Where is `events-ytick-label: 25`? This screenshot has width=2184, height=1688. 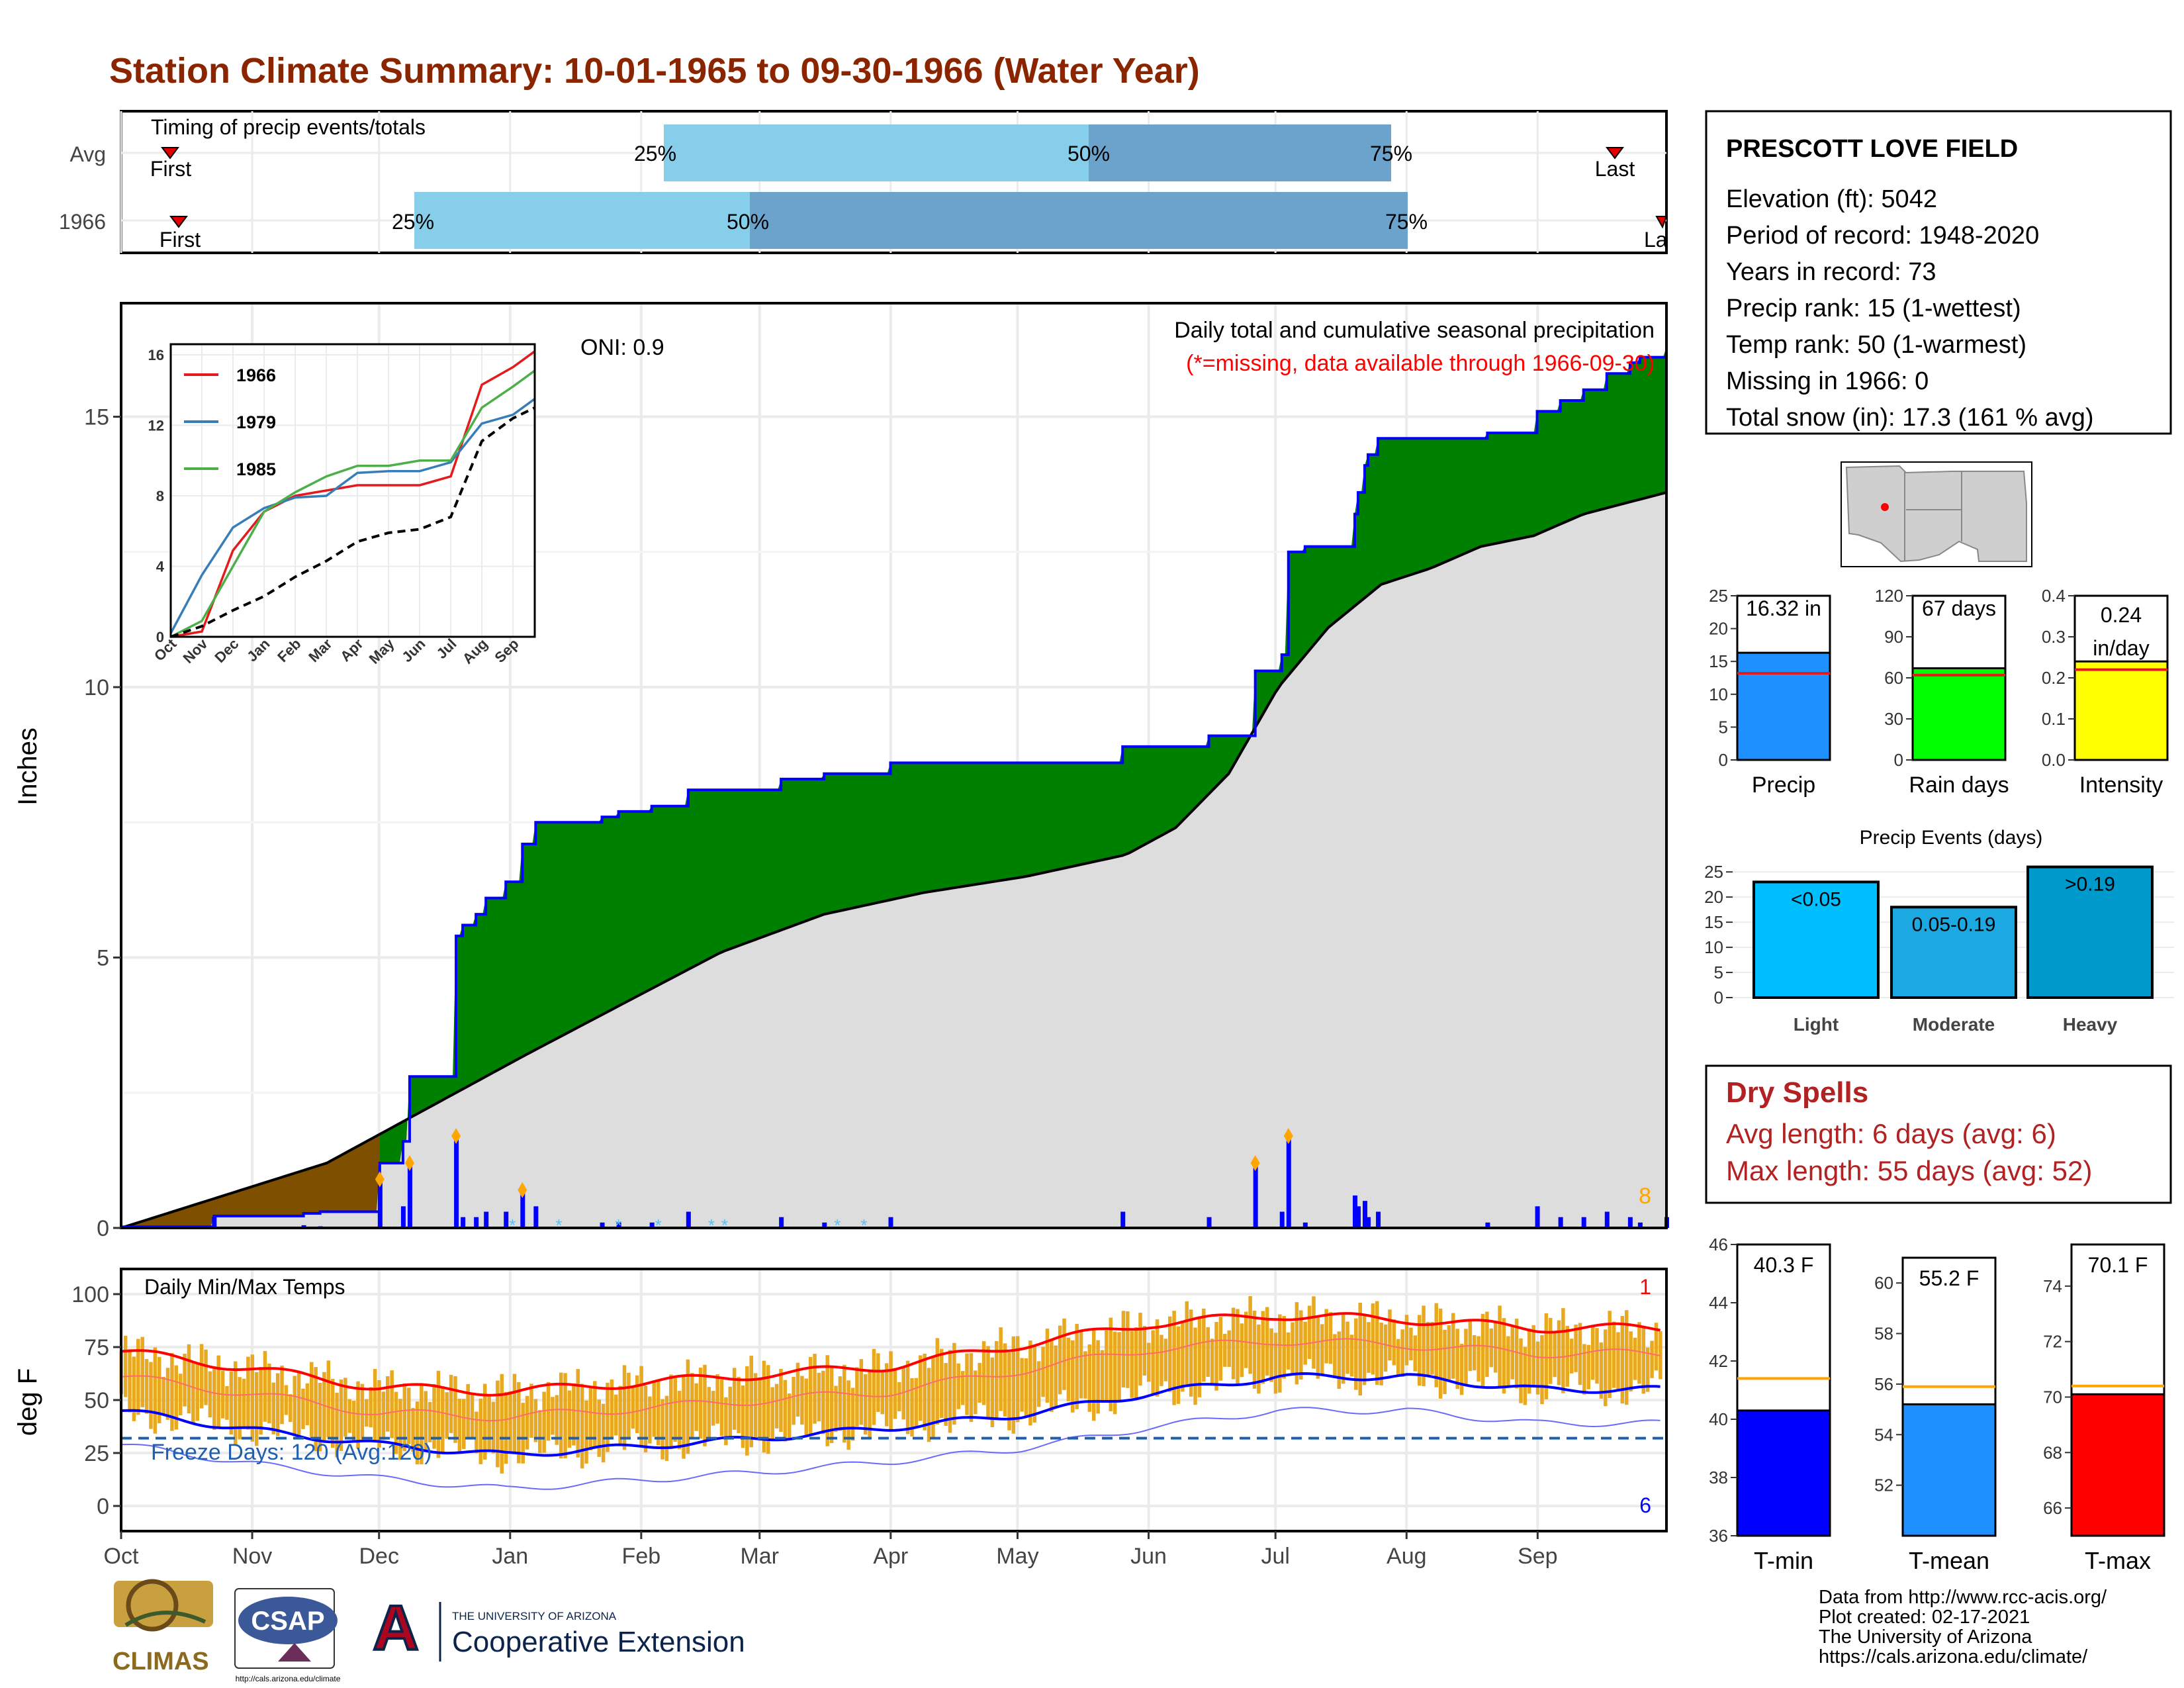
events-ytick-label: 25 is located at coordinates (1713, 872).